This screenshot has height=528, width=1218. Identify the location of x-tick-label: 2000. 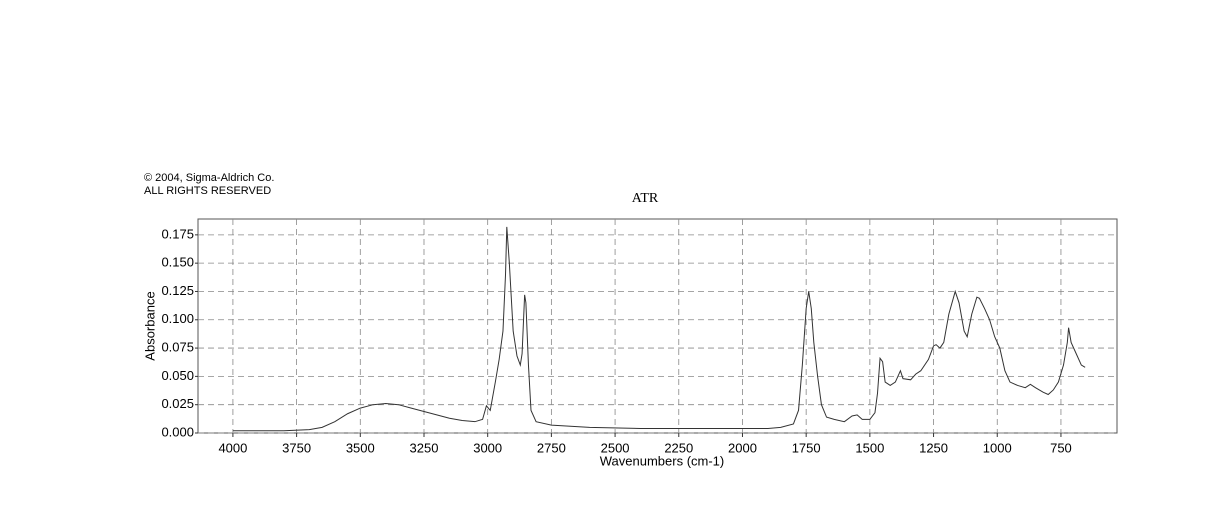
(742, 447).